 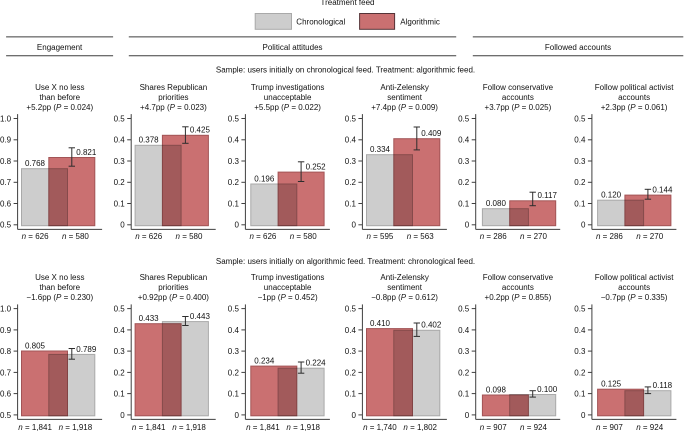 What do you see at coordinates (649, 236) in the screenshot?
I see `svg-text: n = 270` at bounding box center [649, 236].